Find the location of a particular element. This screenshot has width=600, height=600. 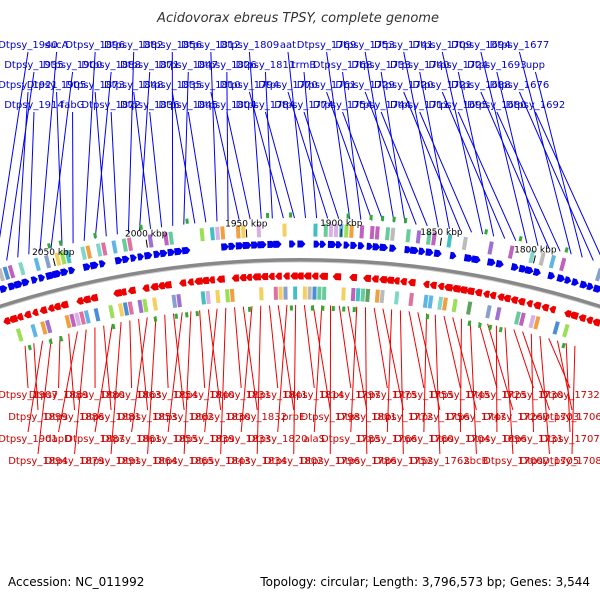

gene-label-dtpsy-1730: Dtpsy_1730 is located at coordinates (534, 395).